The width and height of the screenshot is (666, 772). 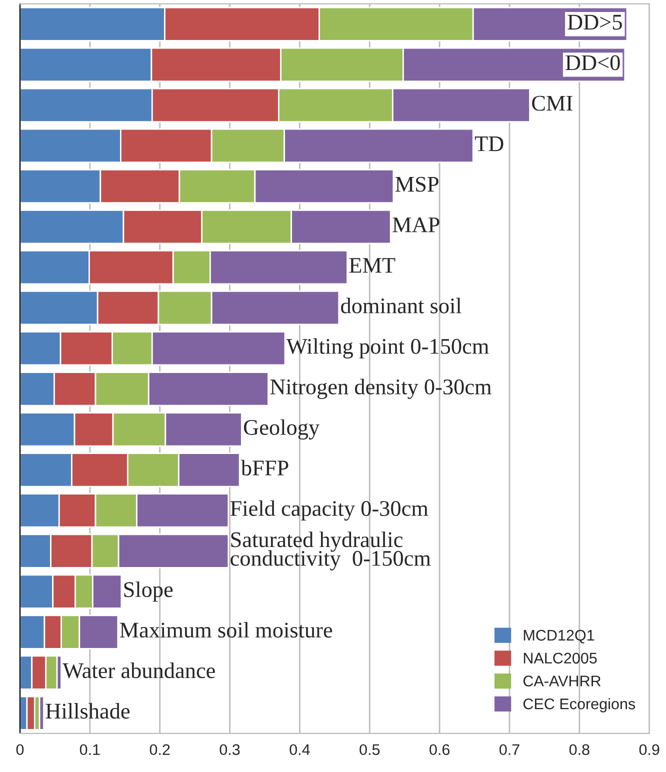 What do you see at coordinates (579, 750) in the screenshot?
I see `x-tick-label: 0.8` at bounding box center [579, 750].